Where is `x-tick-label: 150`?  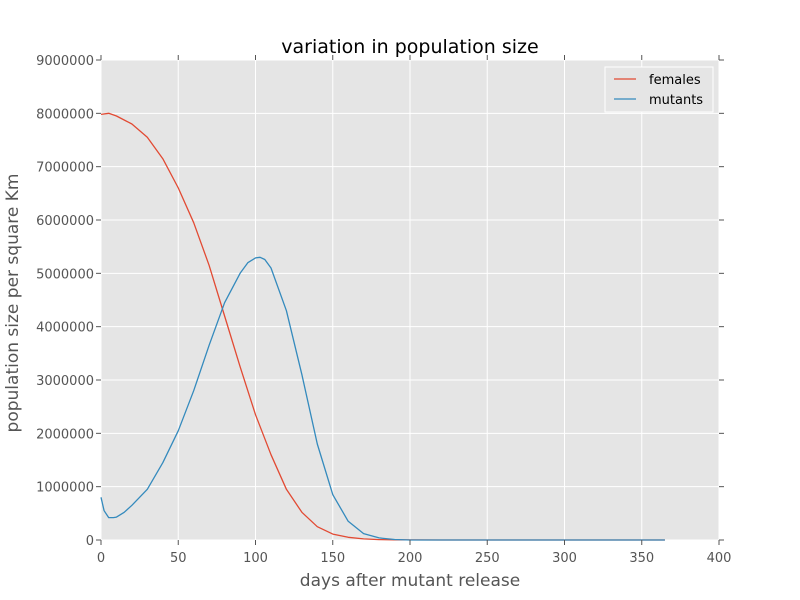 x-tick-label: 150 is located at coordinates (332, 558).